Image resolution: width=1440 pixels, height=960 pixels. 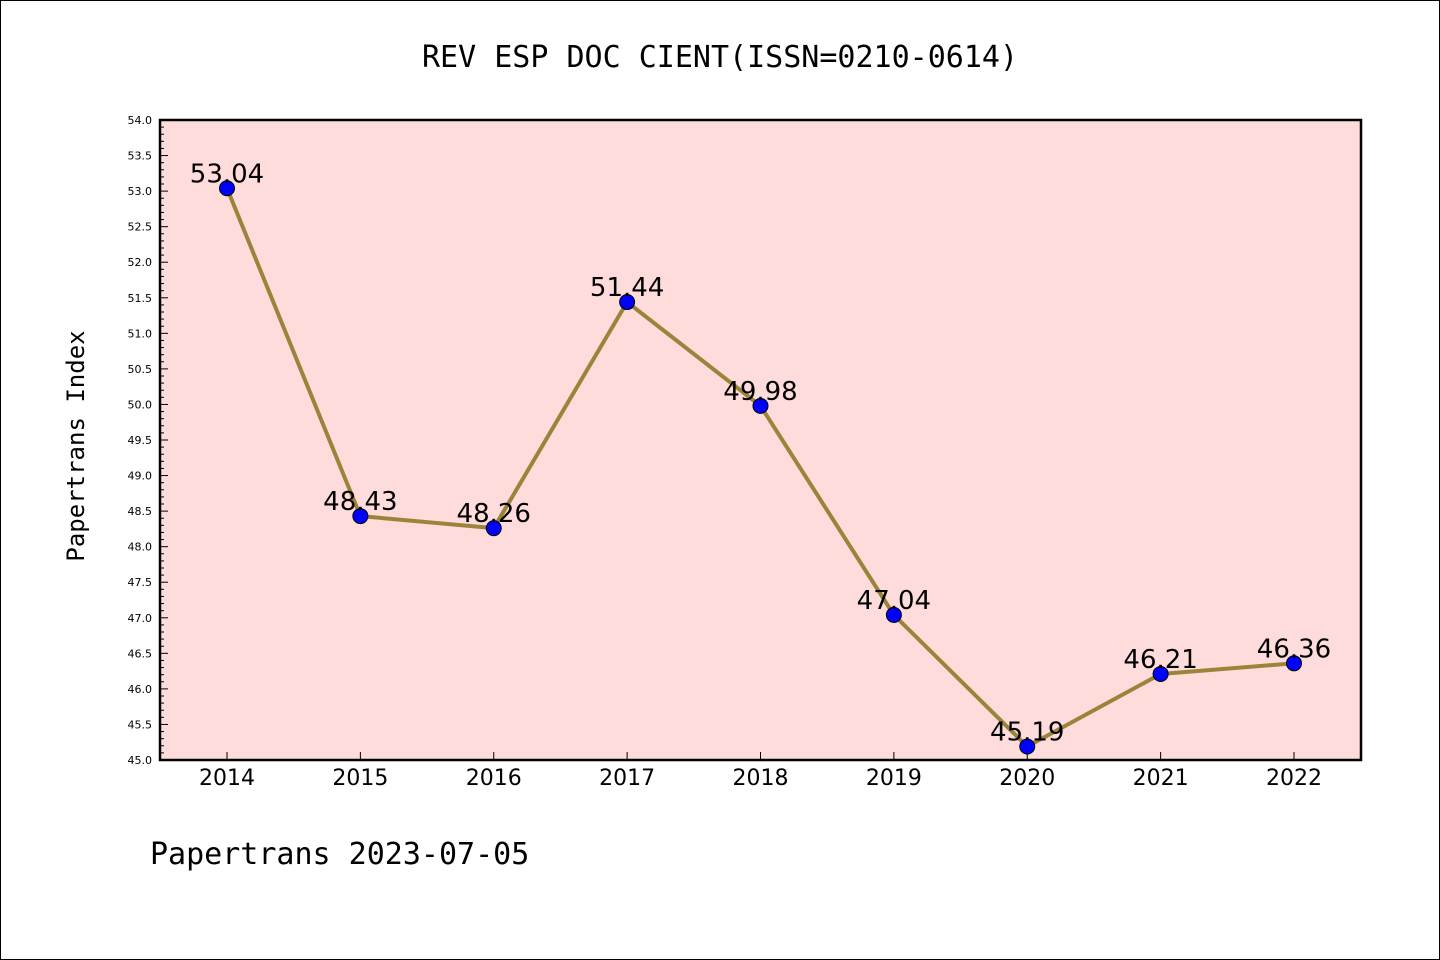 What do you see at coordinates (761, 778) in the screenshot?
I see `x-tick-label: 2018` at bounding box center [761, 778].